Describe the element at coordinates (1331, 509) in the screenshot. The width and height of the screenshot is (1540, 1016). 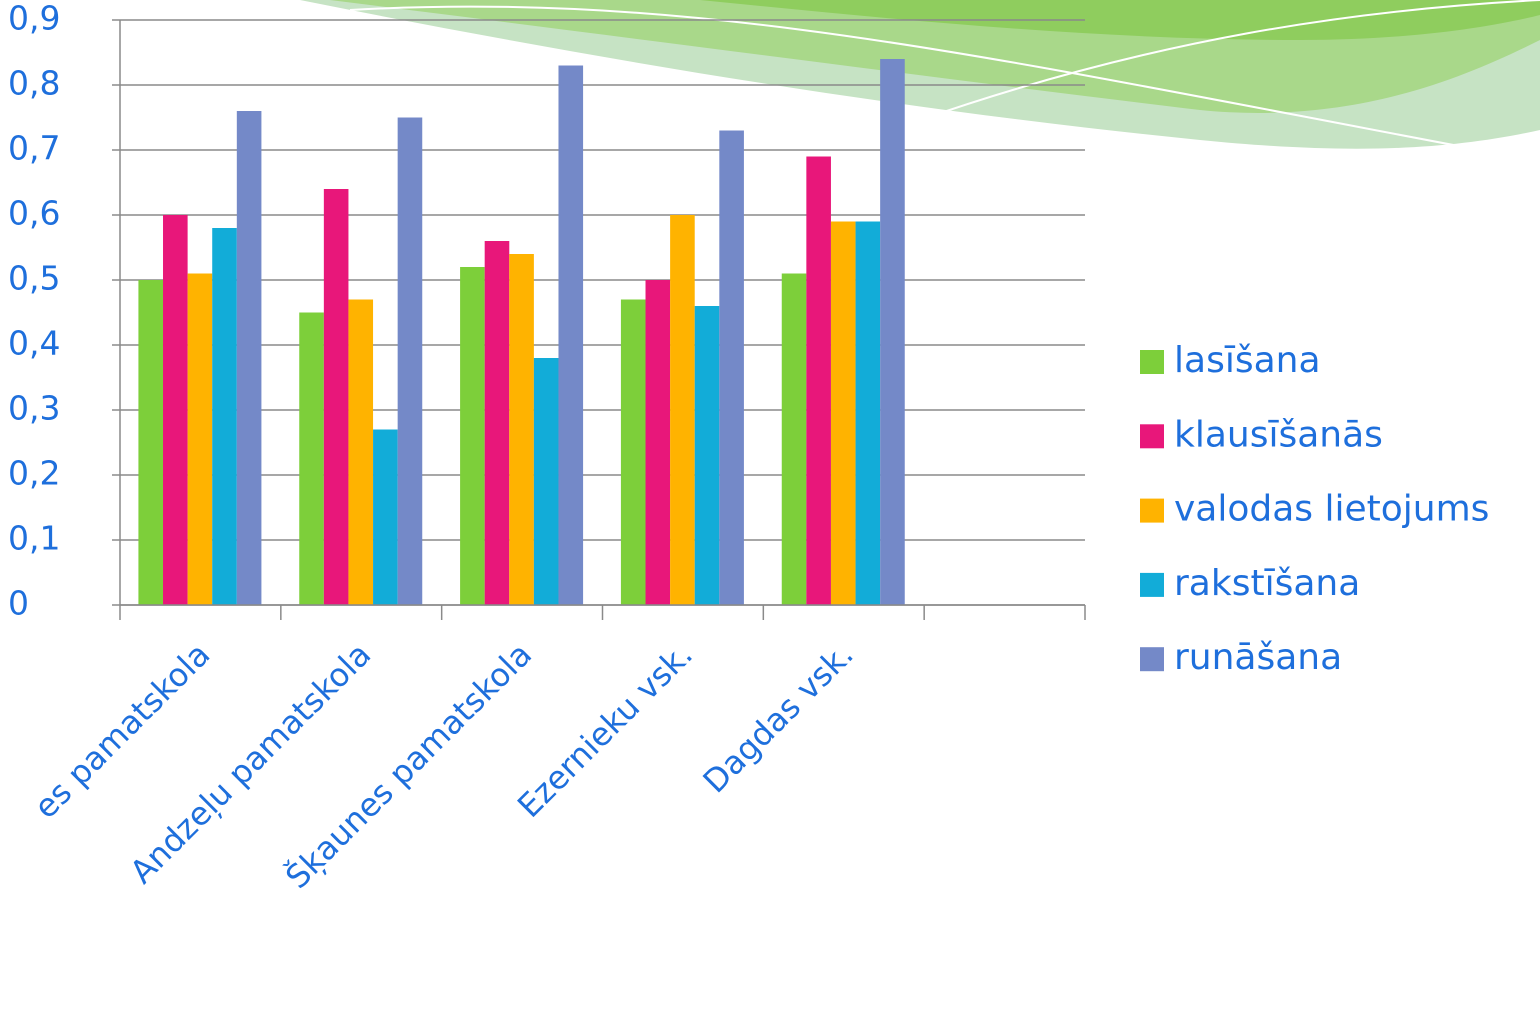
I see `legend-label: valodas lietojums` at that location.